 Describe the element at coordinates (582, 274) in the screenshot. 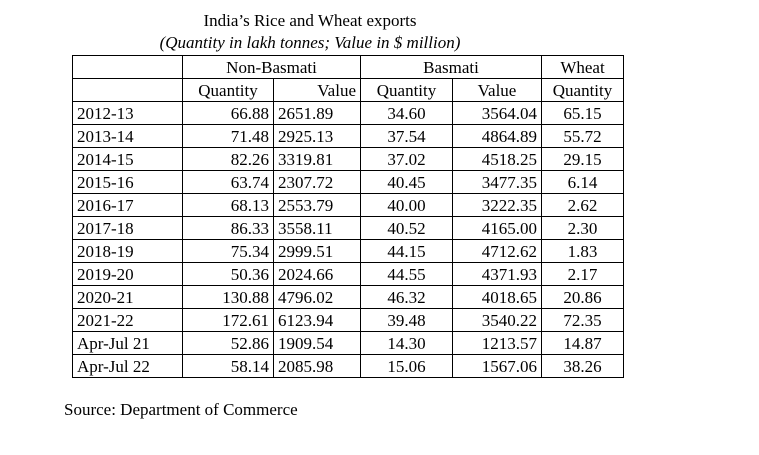

I see `cell-w-quantity: 2.17` at that location.